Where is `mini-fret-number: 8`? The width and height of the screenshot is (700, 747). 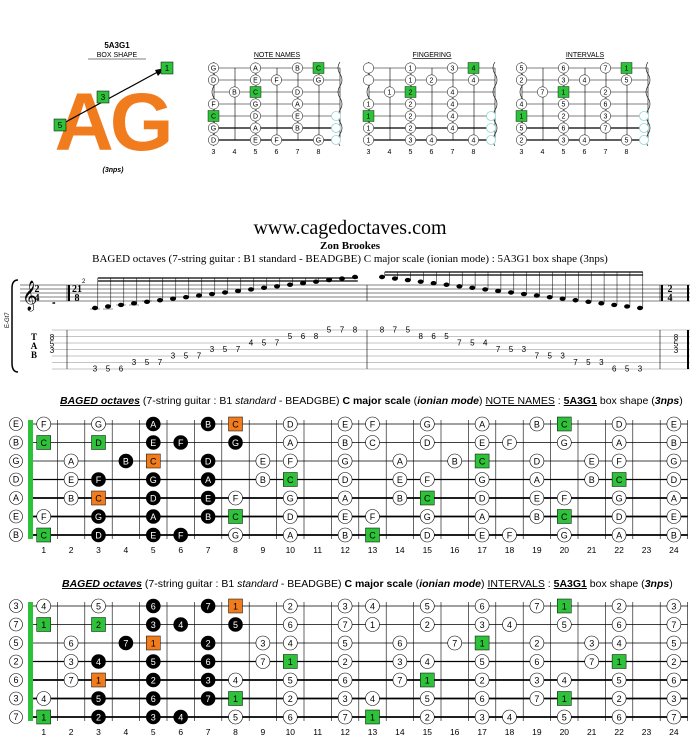
mini-fret-number: 8 is located at coordinates (627, 152).